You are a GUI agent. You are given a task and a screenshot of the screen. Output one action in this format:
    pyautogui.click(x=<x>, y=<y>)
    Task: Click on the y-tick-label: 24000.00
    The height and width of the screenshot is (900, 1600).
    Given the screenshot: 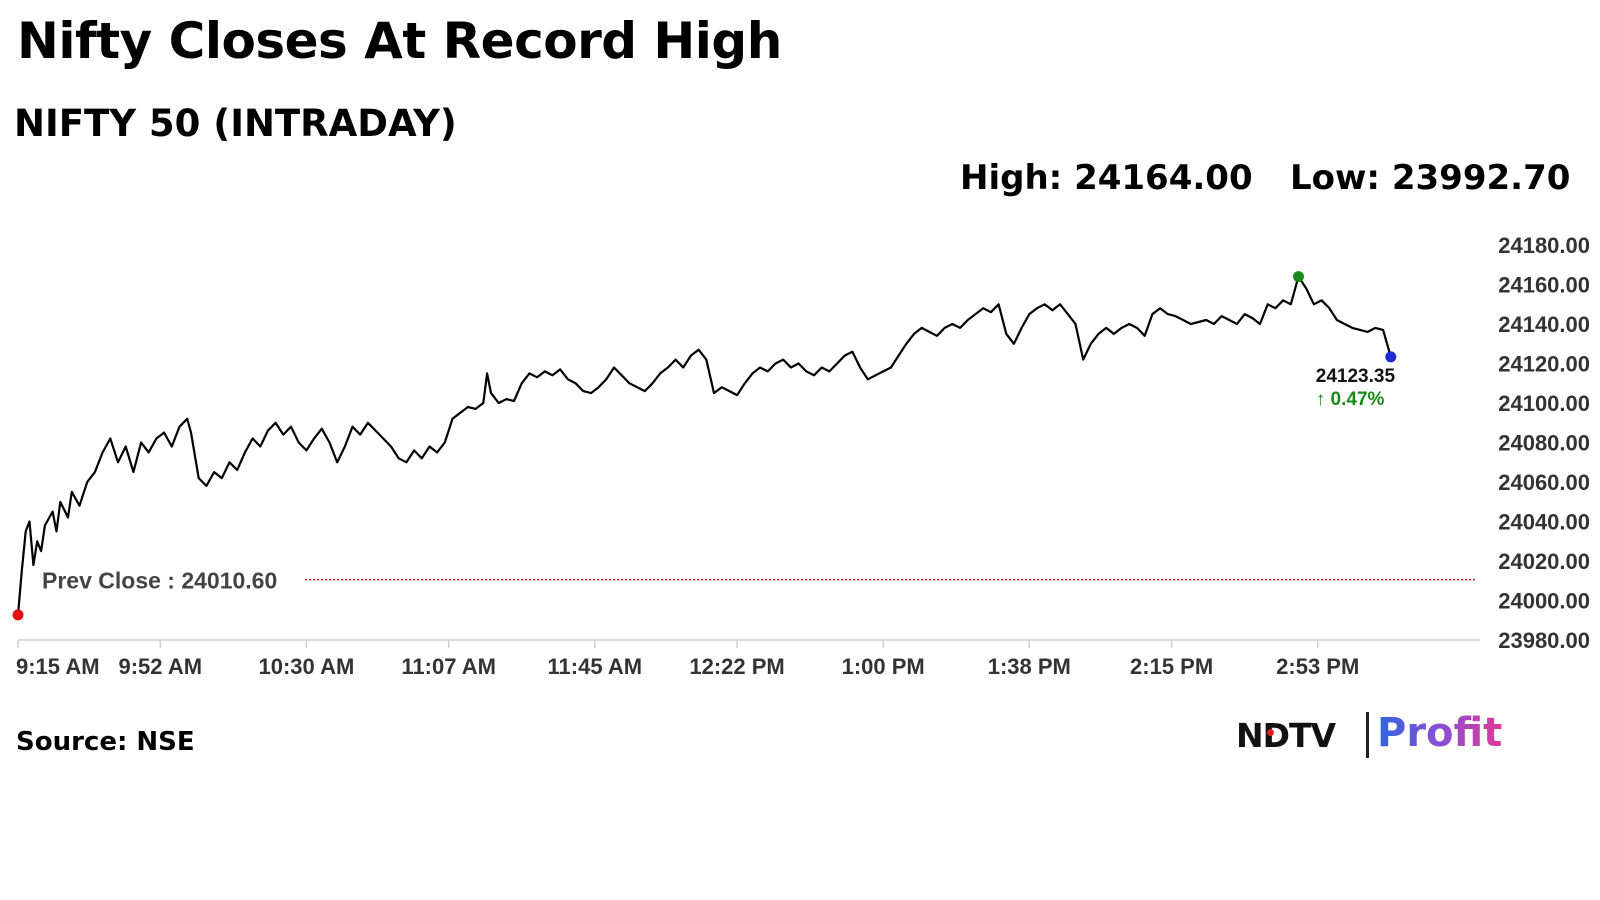 What is the action you would take?
    pyautogui.click(x=1544, y=601)
    